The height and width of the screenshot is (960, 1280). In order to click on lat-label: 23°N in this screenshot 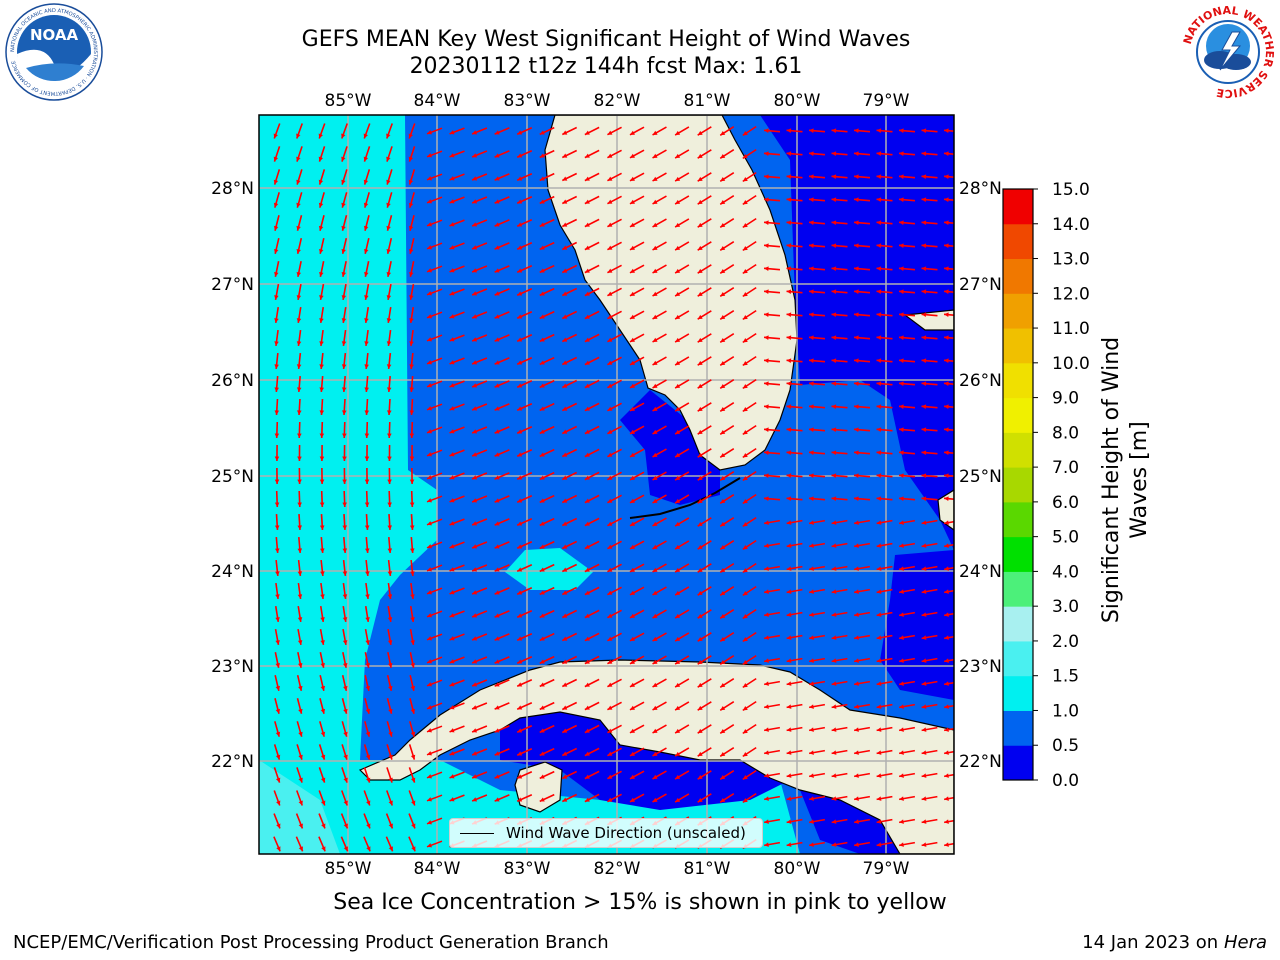, I will do `click(232, 667)`.